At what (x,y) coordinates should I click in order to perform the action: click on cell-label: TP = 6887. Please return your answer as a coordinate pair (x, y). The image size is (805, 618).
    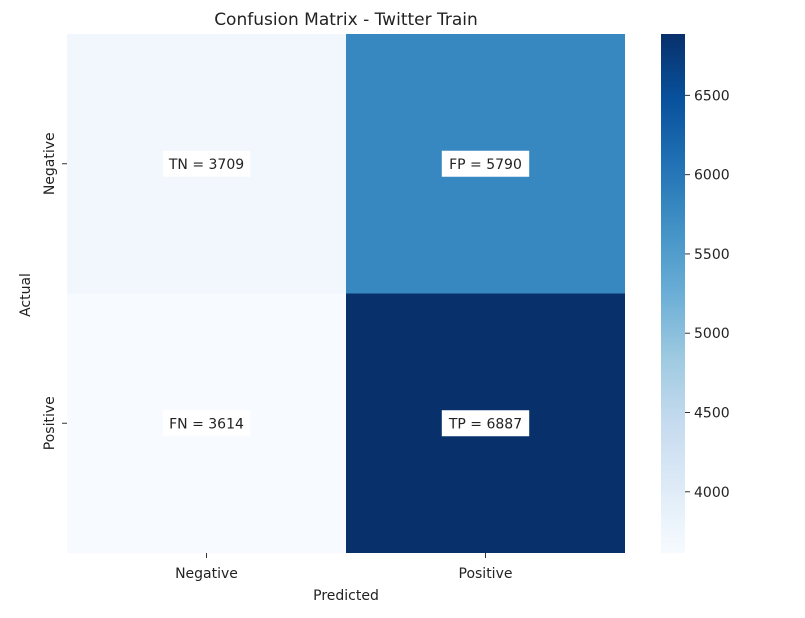
    Looking at the image, I should click on (485, 423).